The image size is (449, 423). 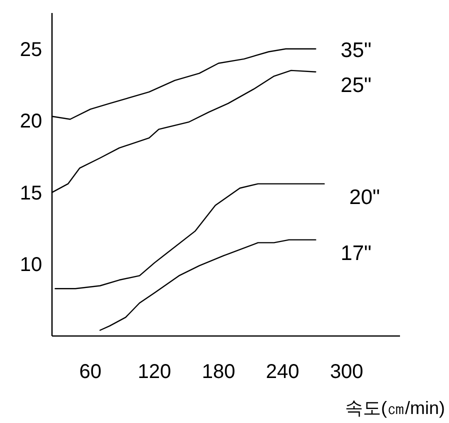 I want to click on series-label: 25", so click(x=356, y=85).